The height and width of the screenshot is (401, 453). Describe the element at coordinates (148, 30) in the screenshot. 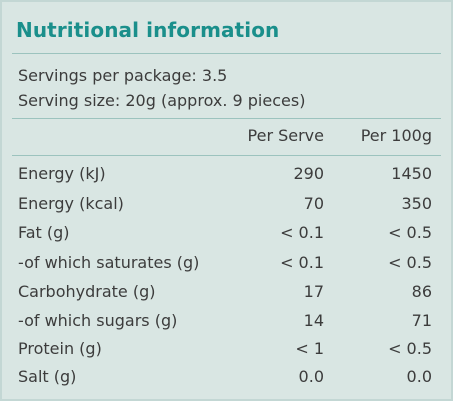

I see `panel-title: Nutritional information` at that location.